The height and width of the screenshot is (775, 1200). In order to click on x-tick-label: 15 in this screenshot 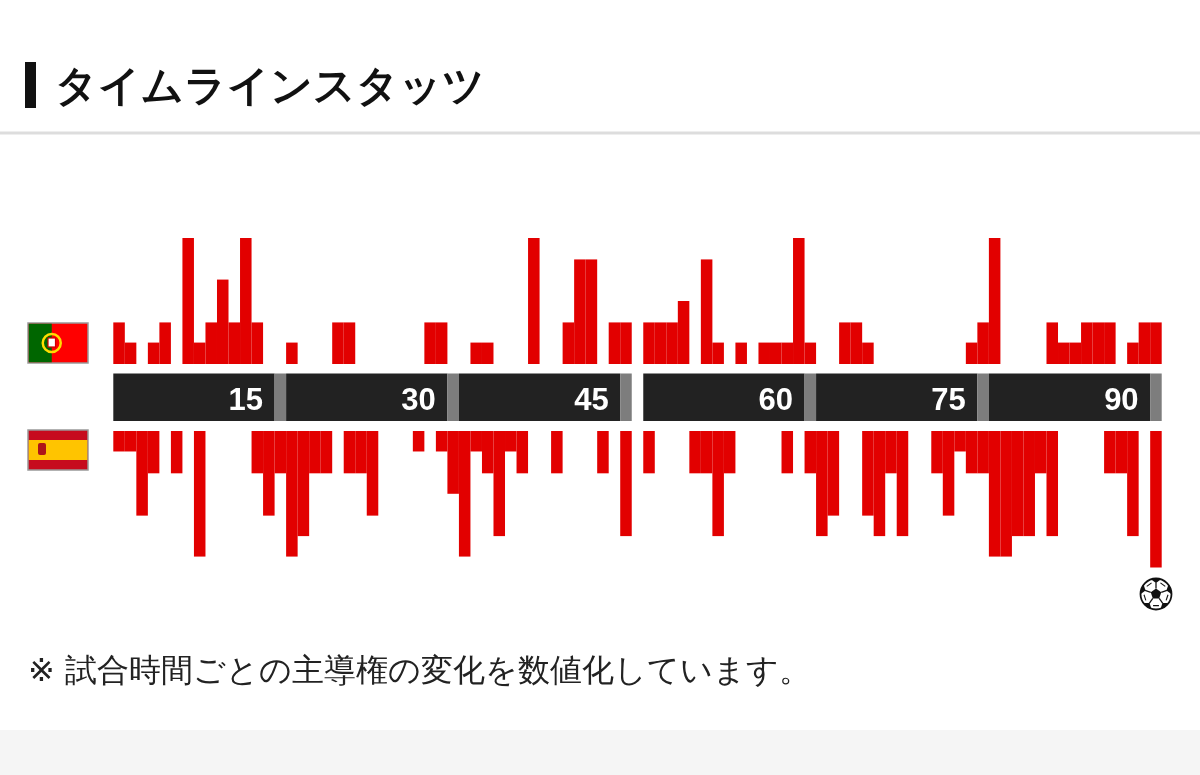, I will do `click(246, 399)`.